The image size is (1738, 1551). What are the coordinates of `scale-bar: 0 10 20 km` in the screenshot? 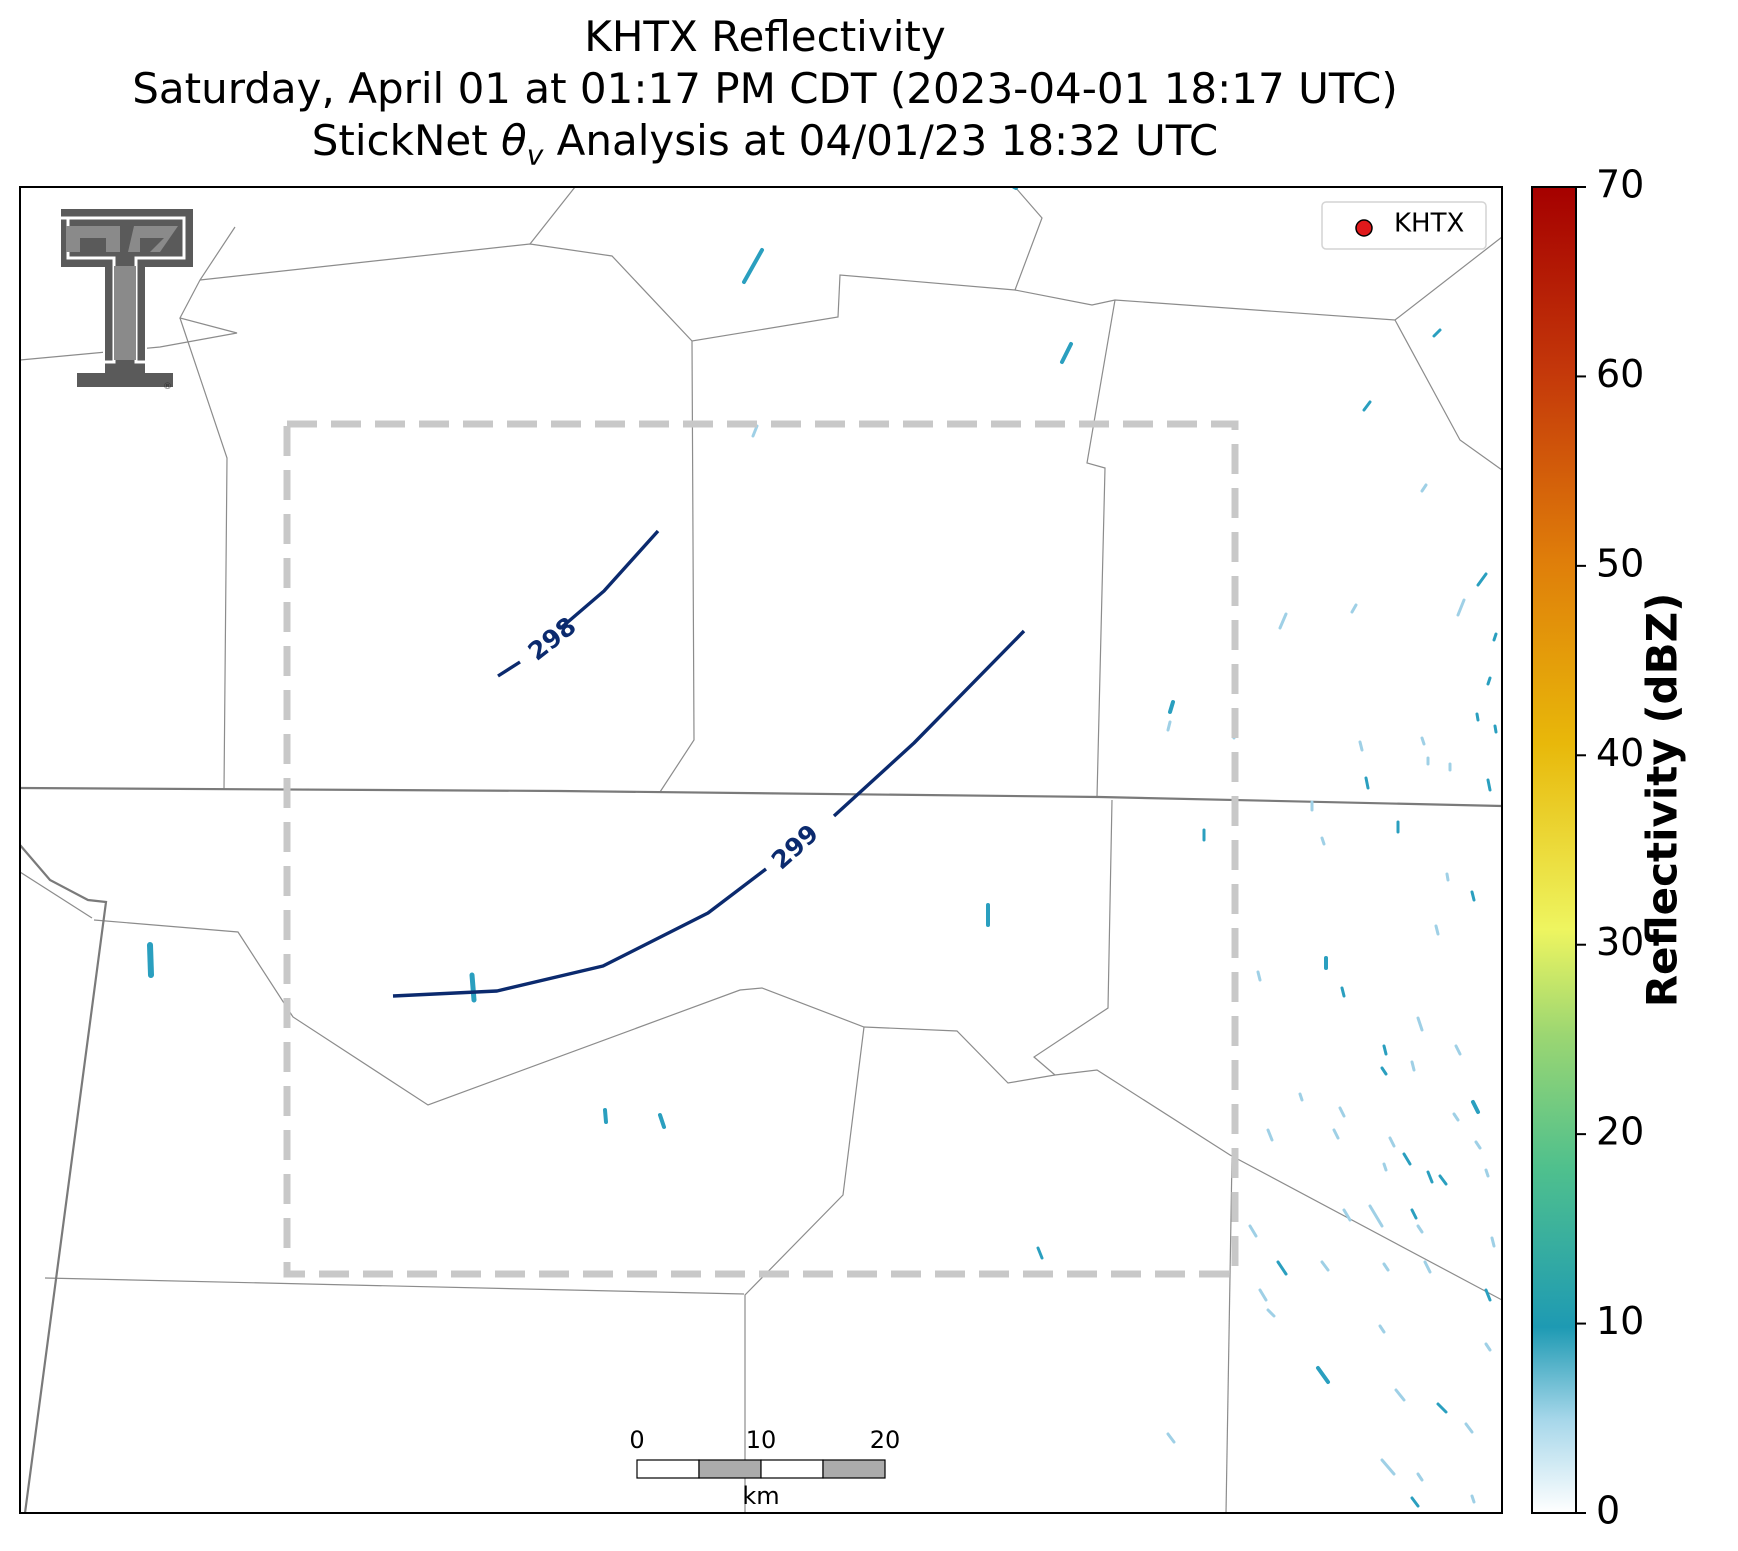 It's located at (764, 1468).